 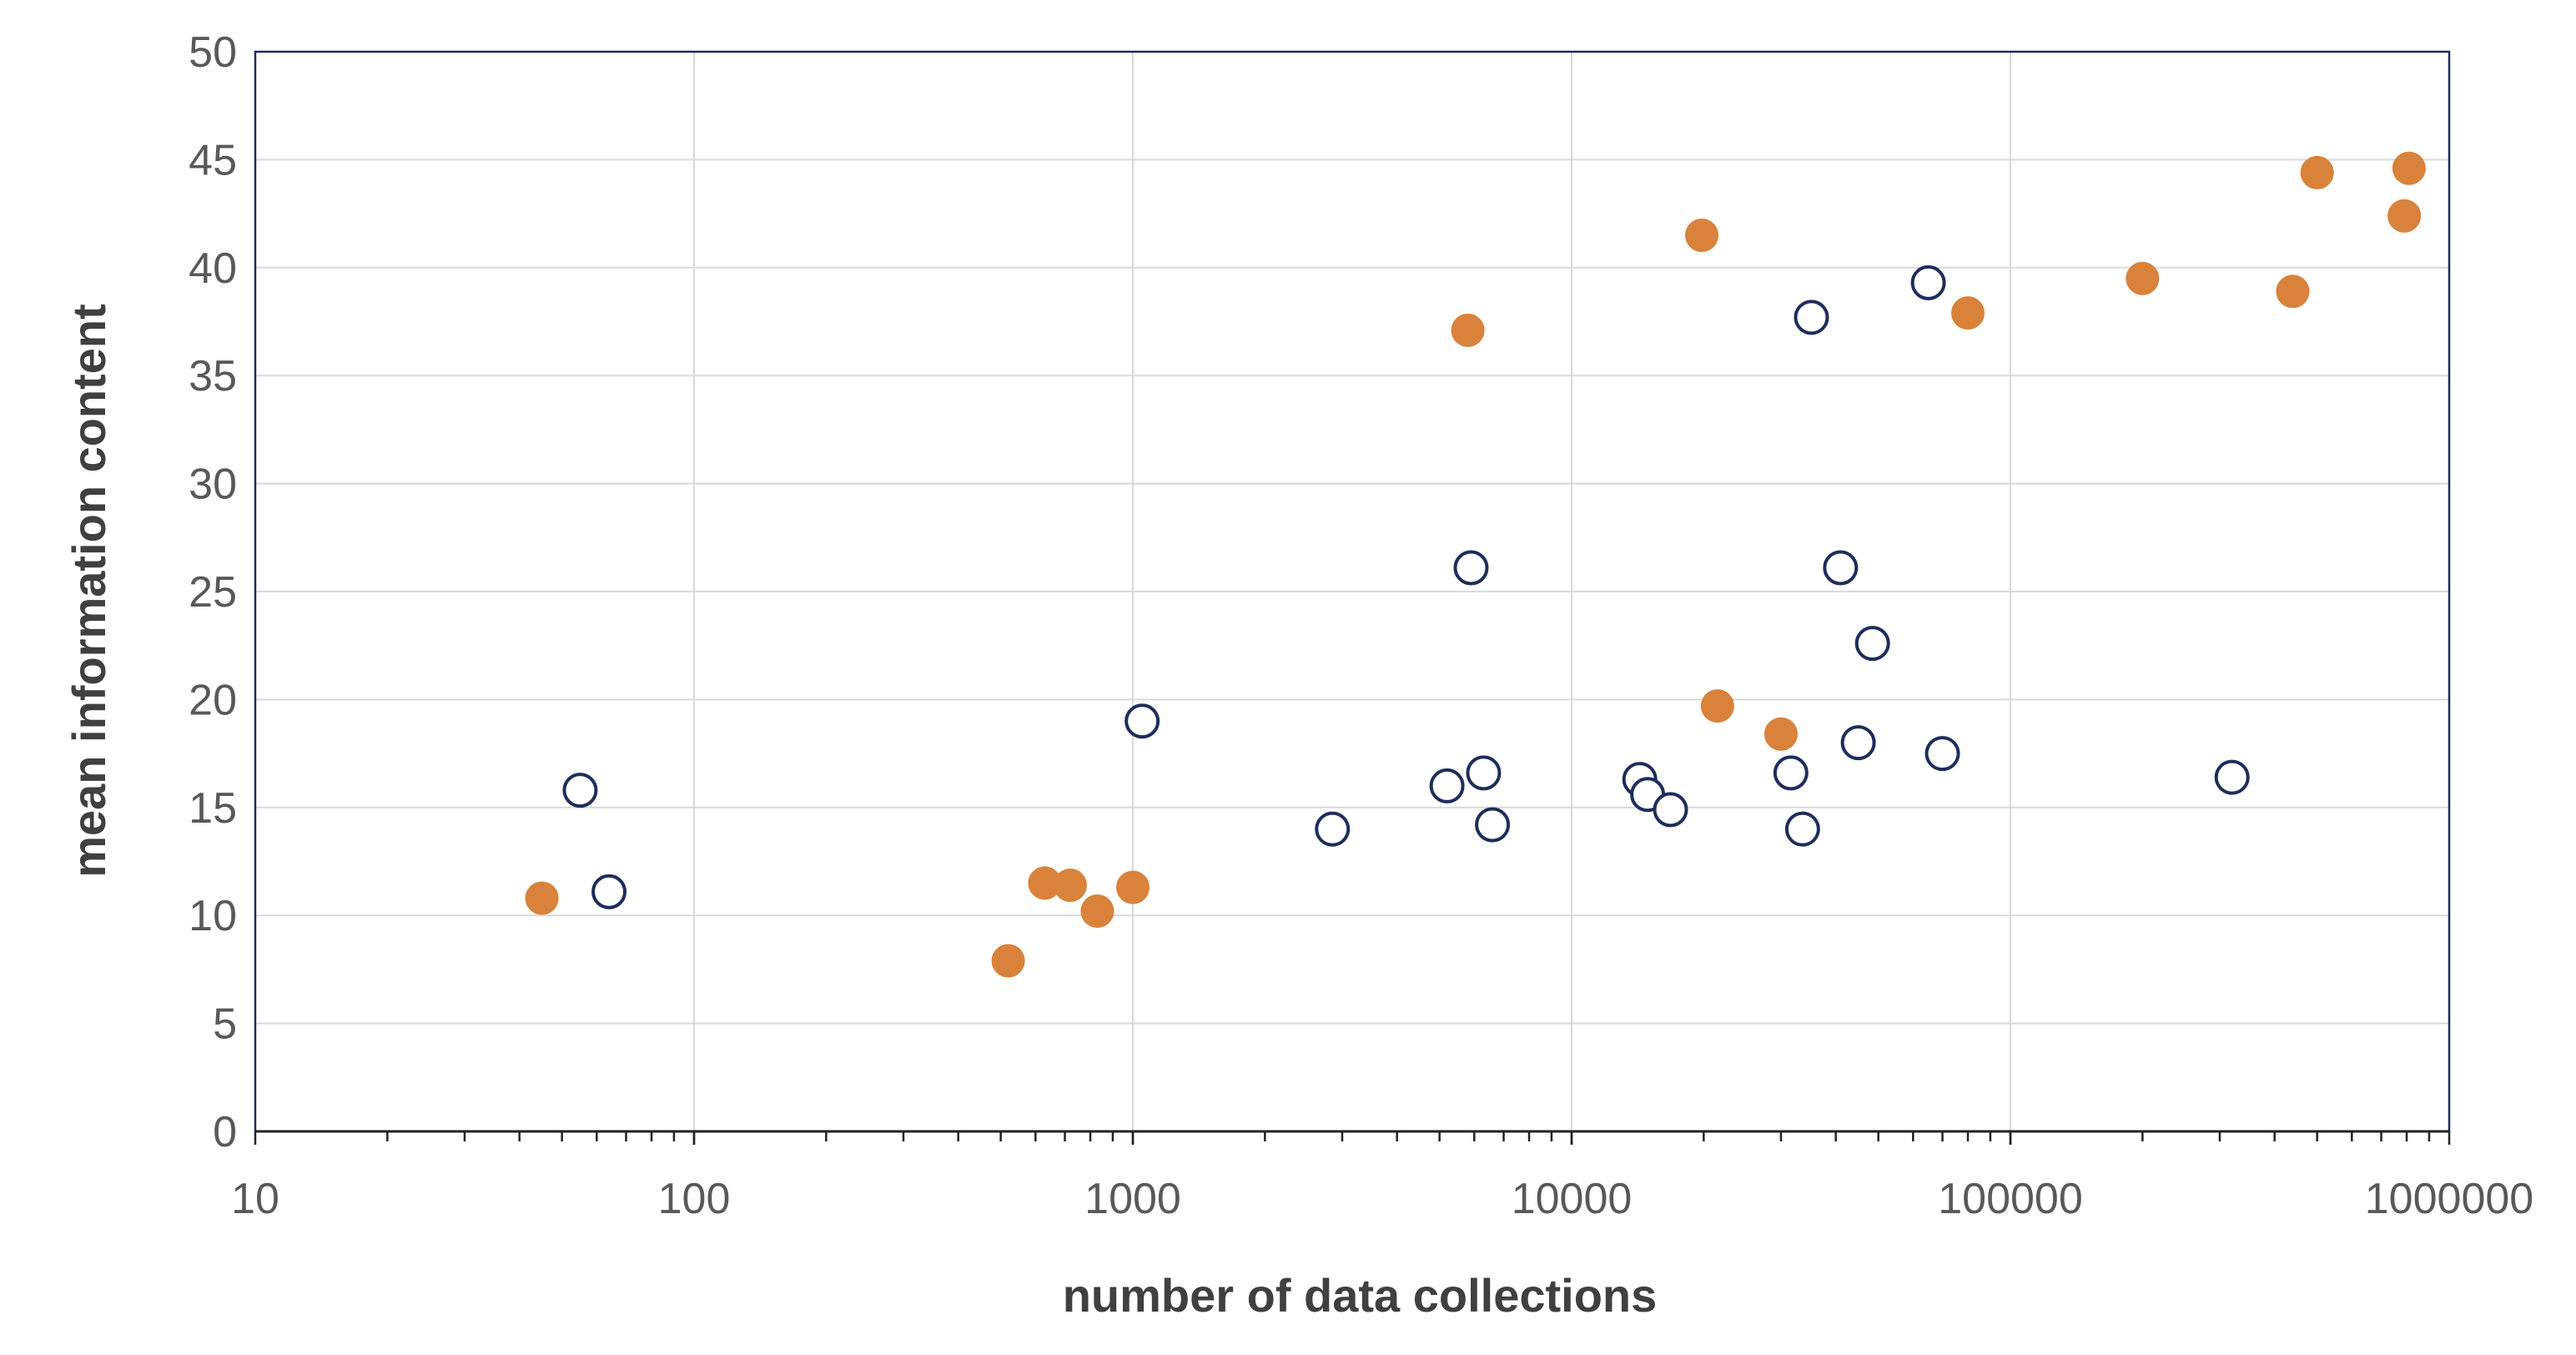 What do you see at coordinates (213, 808) in the screenshot?
I see `y-tick-label: 15` at bounding box center [213, 808].